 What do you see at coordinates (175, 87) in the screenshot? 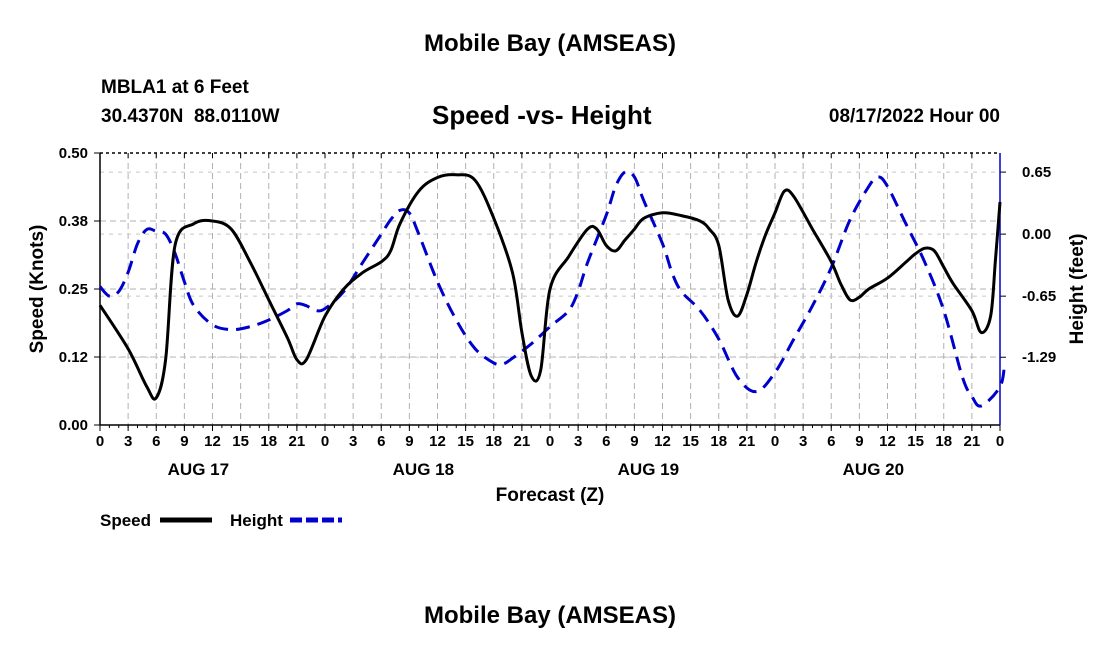
I see `station-label: MBLA1 at 6 Feet` at bounding box center [175, 87].